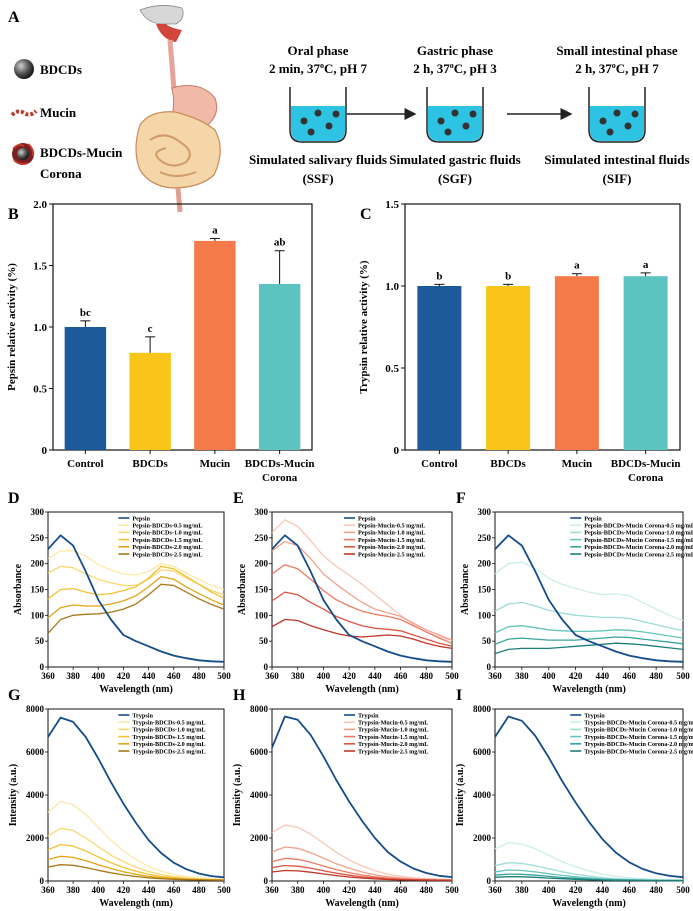 This screenshot has width=693, height=911. What do you see at coordinates (393, 730) in the screenshot?
I see `legend-entry: Trypsin-Mucin-1.0 mg/mL` at bounding box center [393, 730].